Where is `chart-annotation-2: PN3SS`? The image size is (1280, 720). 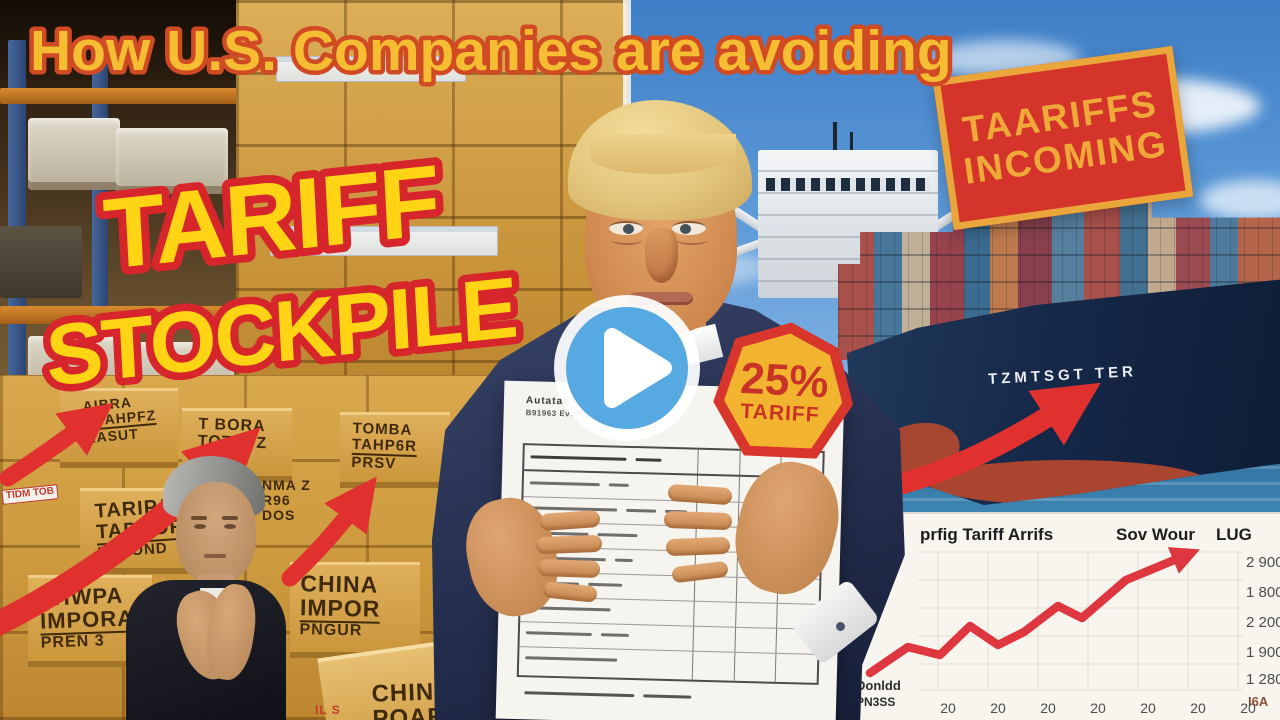 chart-annotation-2: PN3SS is located at coordinates (875, 702).